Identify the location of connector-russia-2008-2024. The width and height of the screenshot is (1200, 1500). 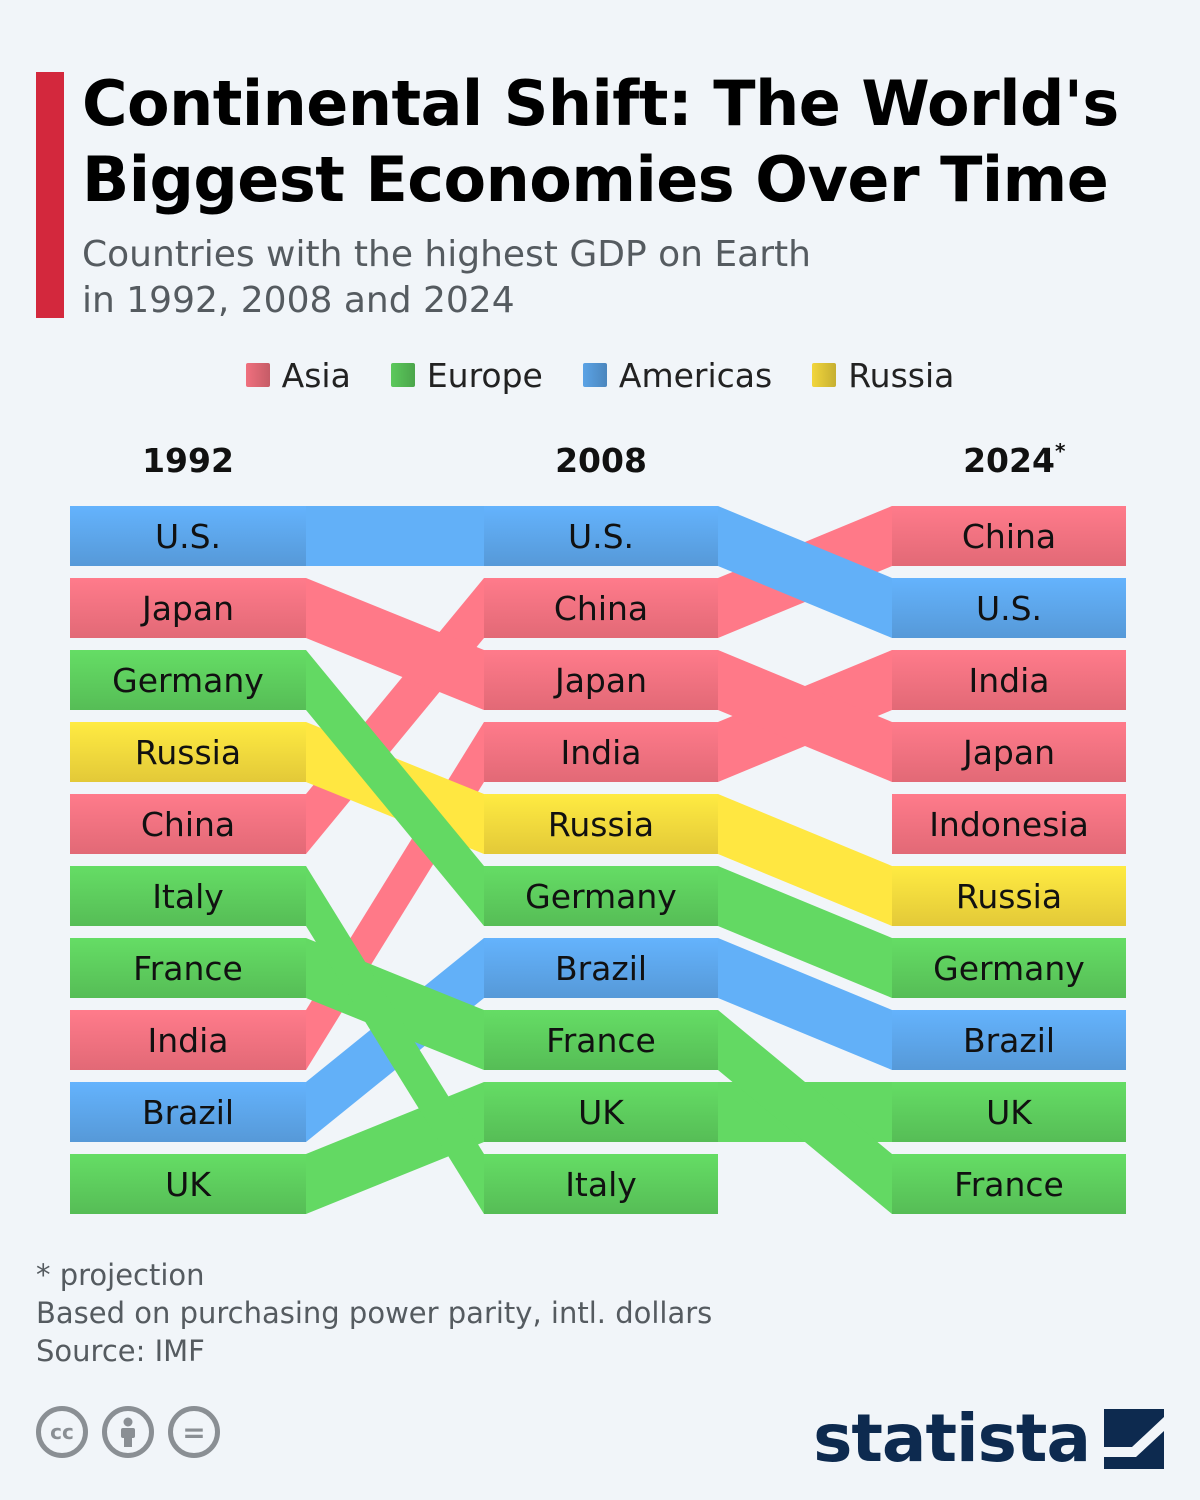
(805, 860).